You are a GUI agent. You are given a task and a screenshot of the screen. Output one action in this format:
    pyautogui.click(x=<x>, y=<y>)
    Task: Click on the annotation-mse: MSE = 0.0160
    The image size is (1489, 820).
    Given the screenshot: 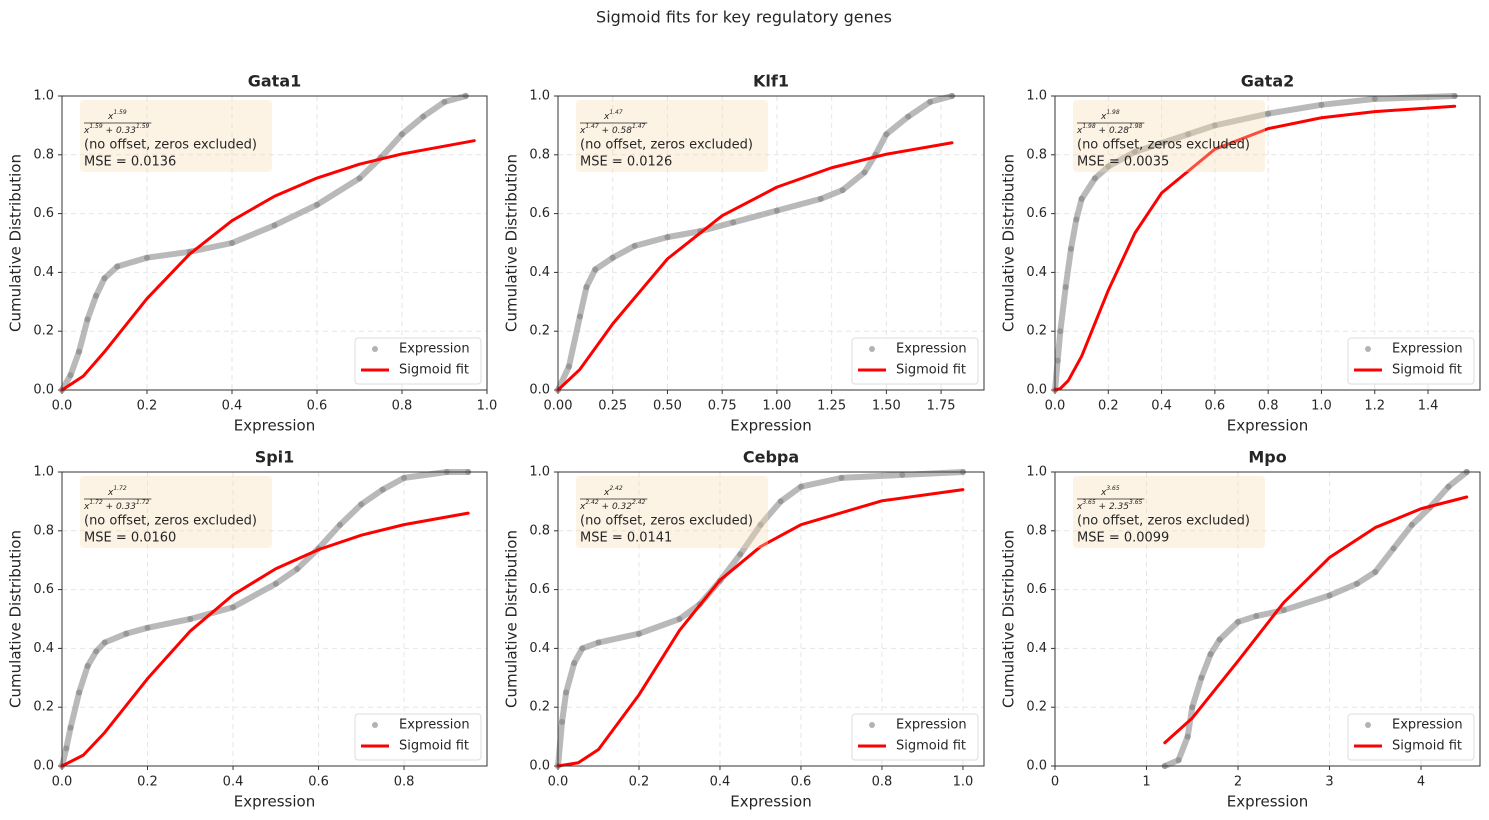 What is the action you would take?
    pyautogui.click(x=130, y=538)
    